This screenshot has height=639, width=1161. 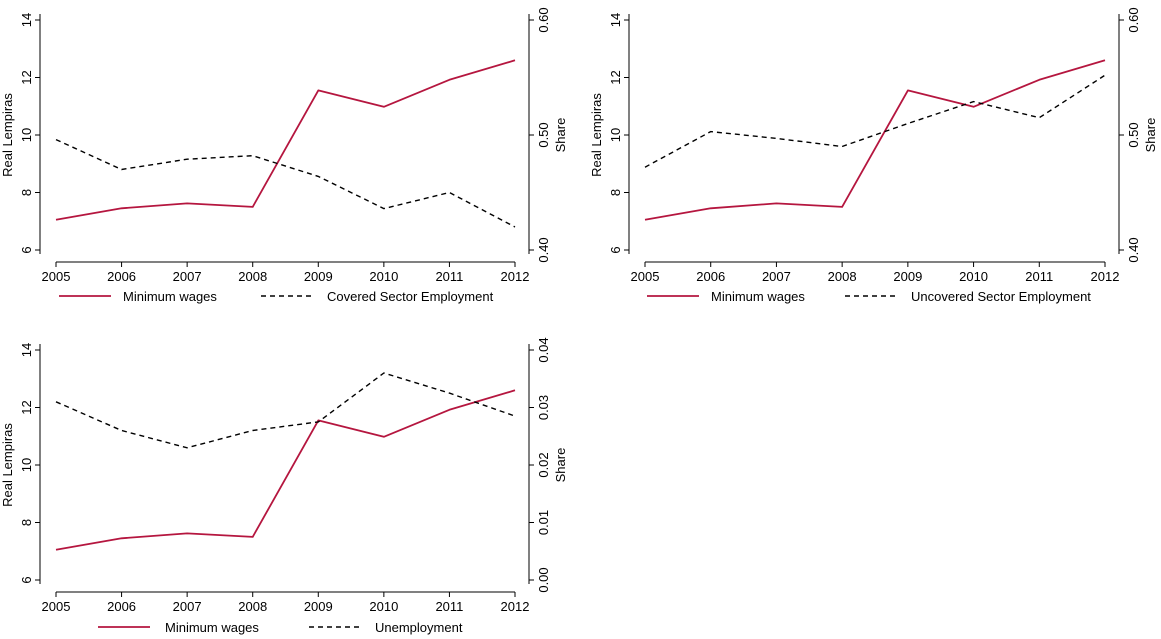 What do you see at coordinates (543, 349) in the screenshot?
I see `right-y-tick-label: 0.04` at bounding box center [543, 349].